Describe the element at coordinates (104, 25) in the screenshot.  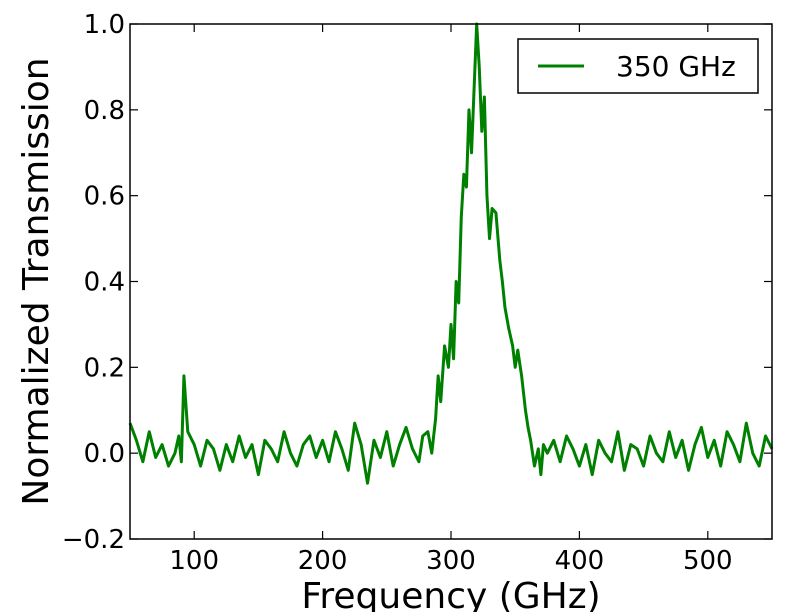
I see `y-tick-label: 1.0` at that location.